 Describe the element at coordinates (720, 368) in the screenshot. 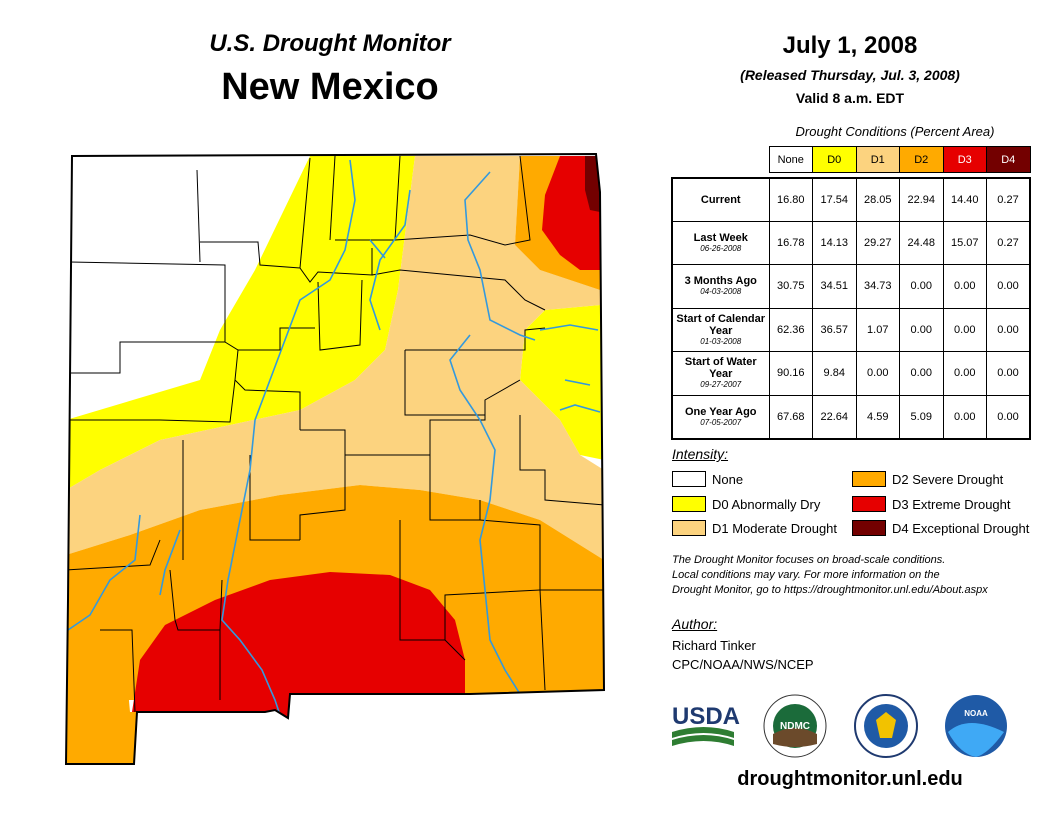

I see `row-label: Start of Water Year` at that location.